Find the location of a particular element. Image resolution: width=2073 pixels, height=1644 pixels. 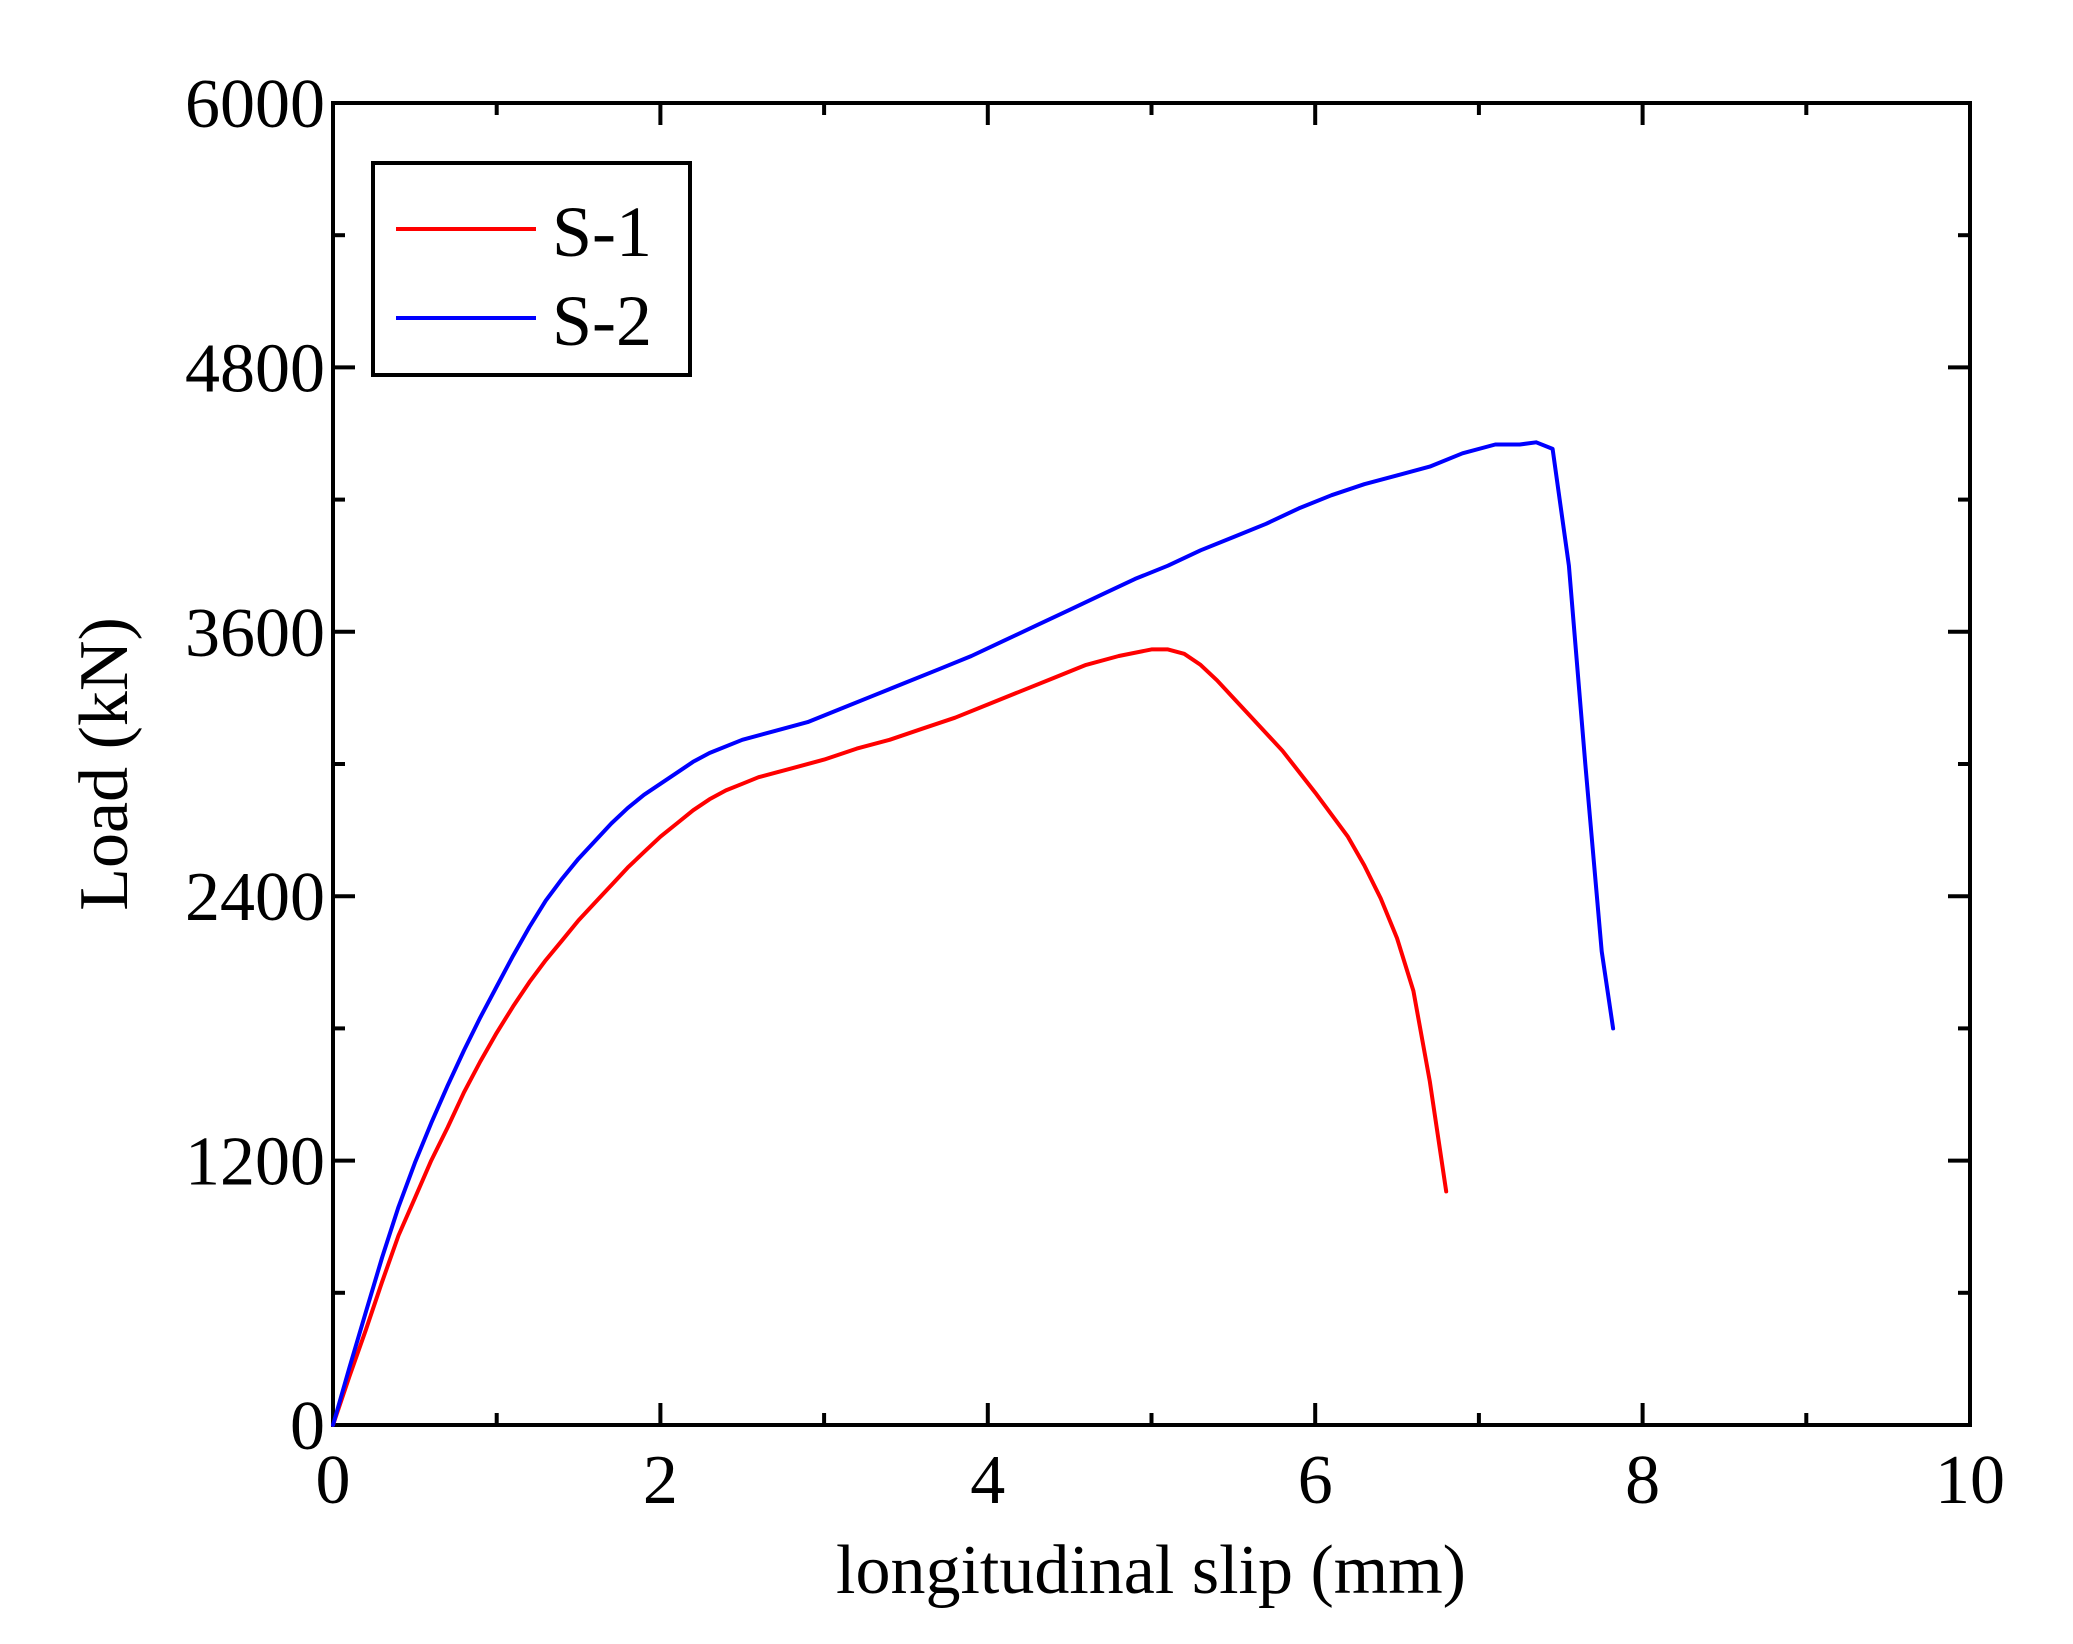

x-tick-label: 6 is located at coordinates (1315, 1480).